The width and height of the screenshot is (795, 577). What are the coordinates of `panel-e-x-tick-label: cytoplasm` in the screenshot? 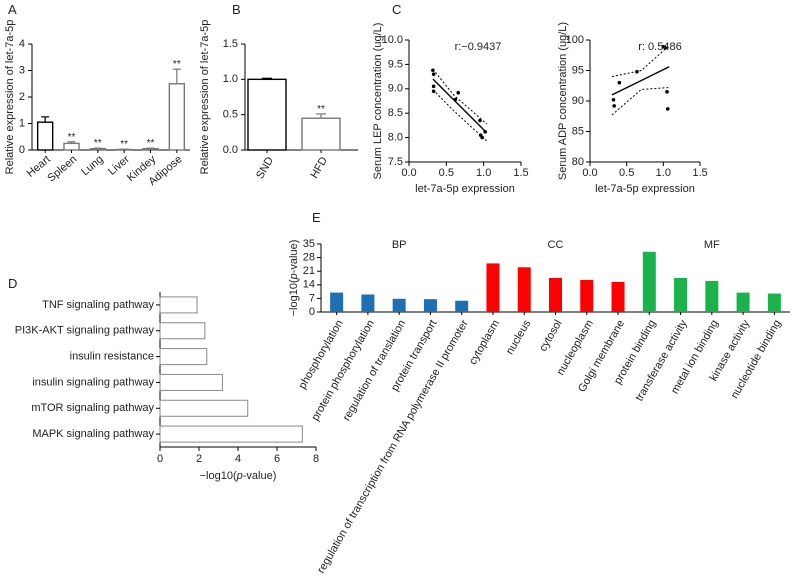 It's located at (484, 342).